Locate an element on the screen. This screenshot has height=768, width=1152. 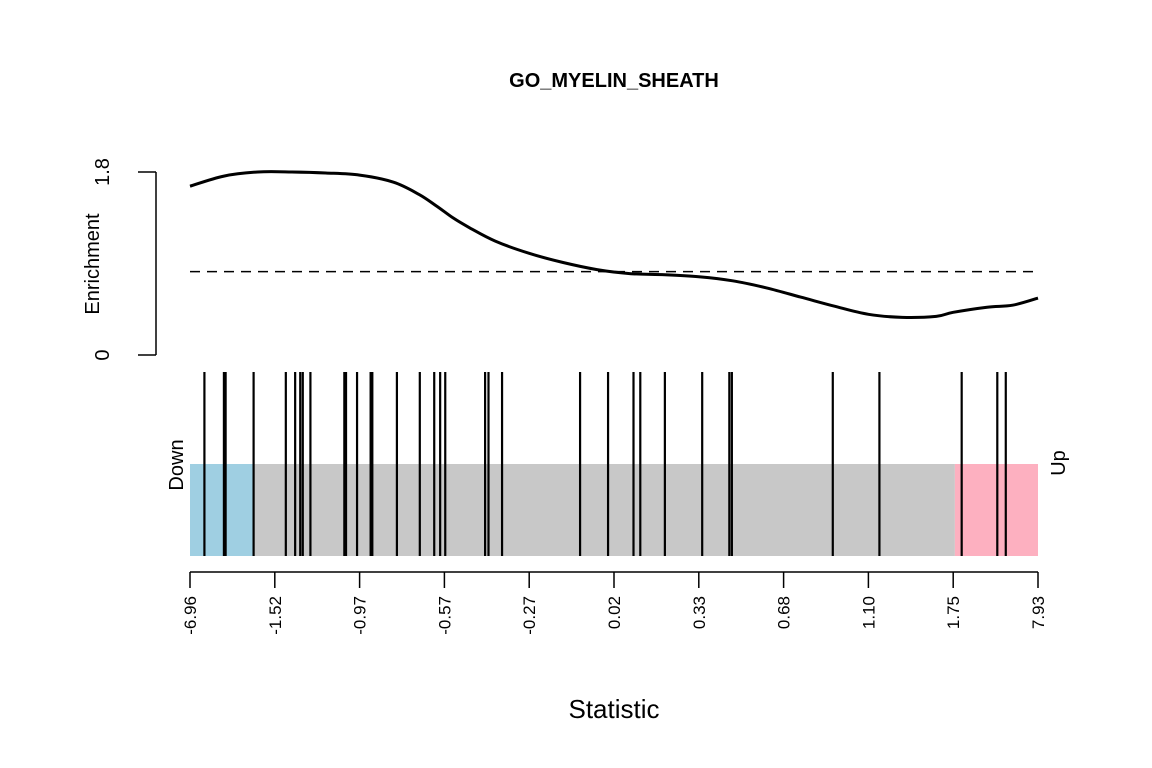
chart-title: GO_MYELIN_SHEATH is located at coordinates (614, 81).